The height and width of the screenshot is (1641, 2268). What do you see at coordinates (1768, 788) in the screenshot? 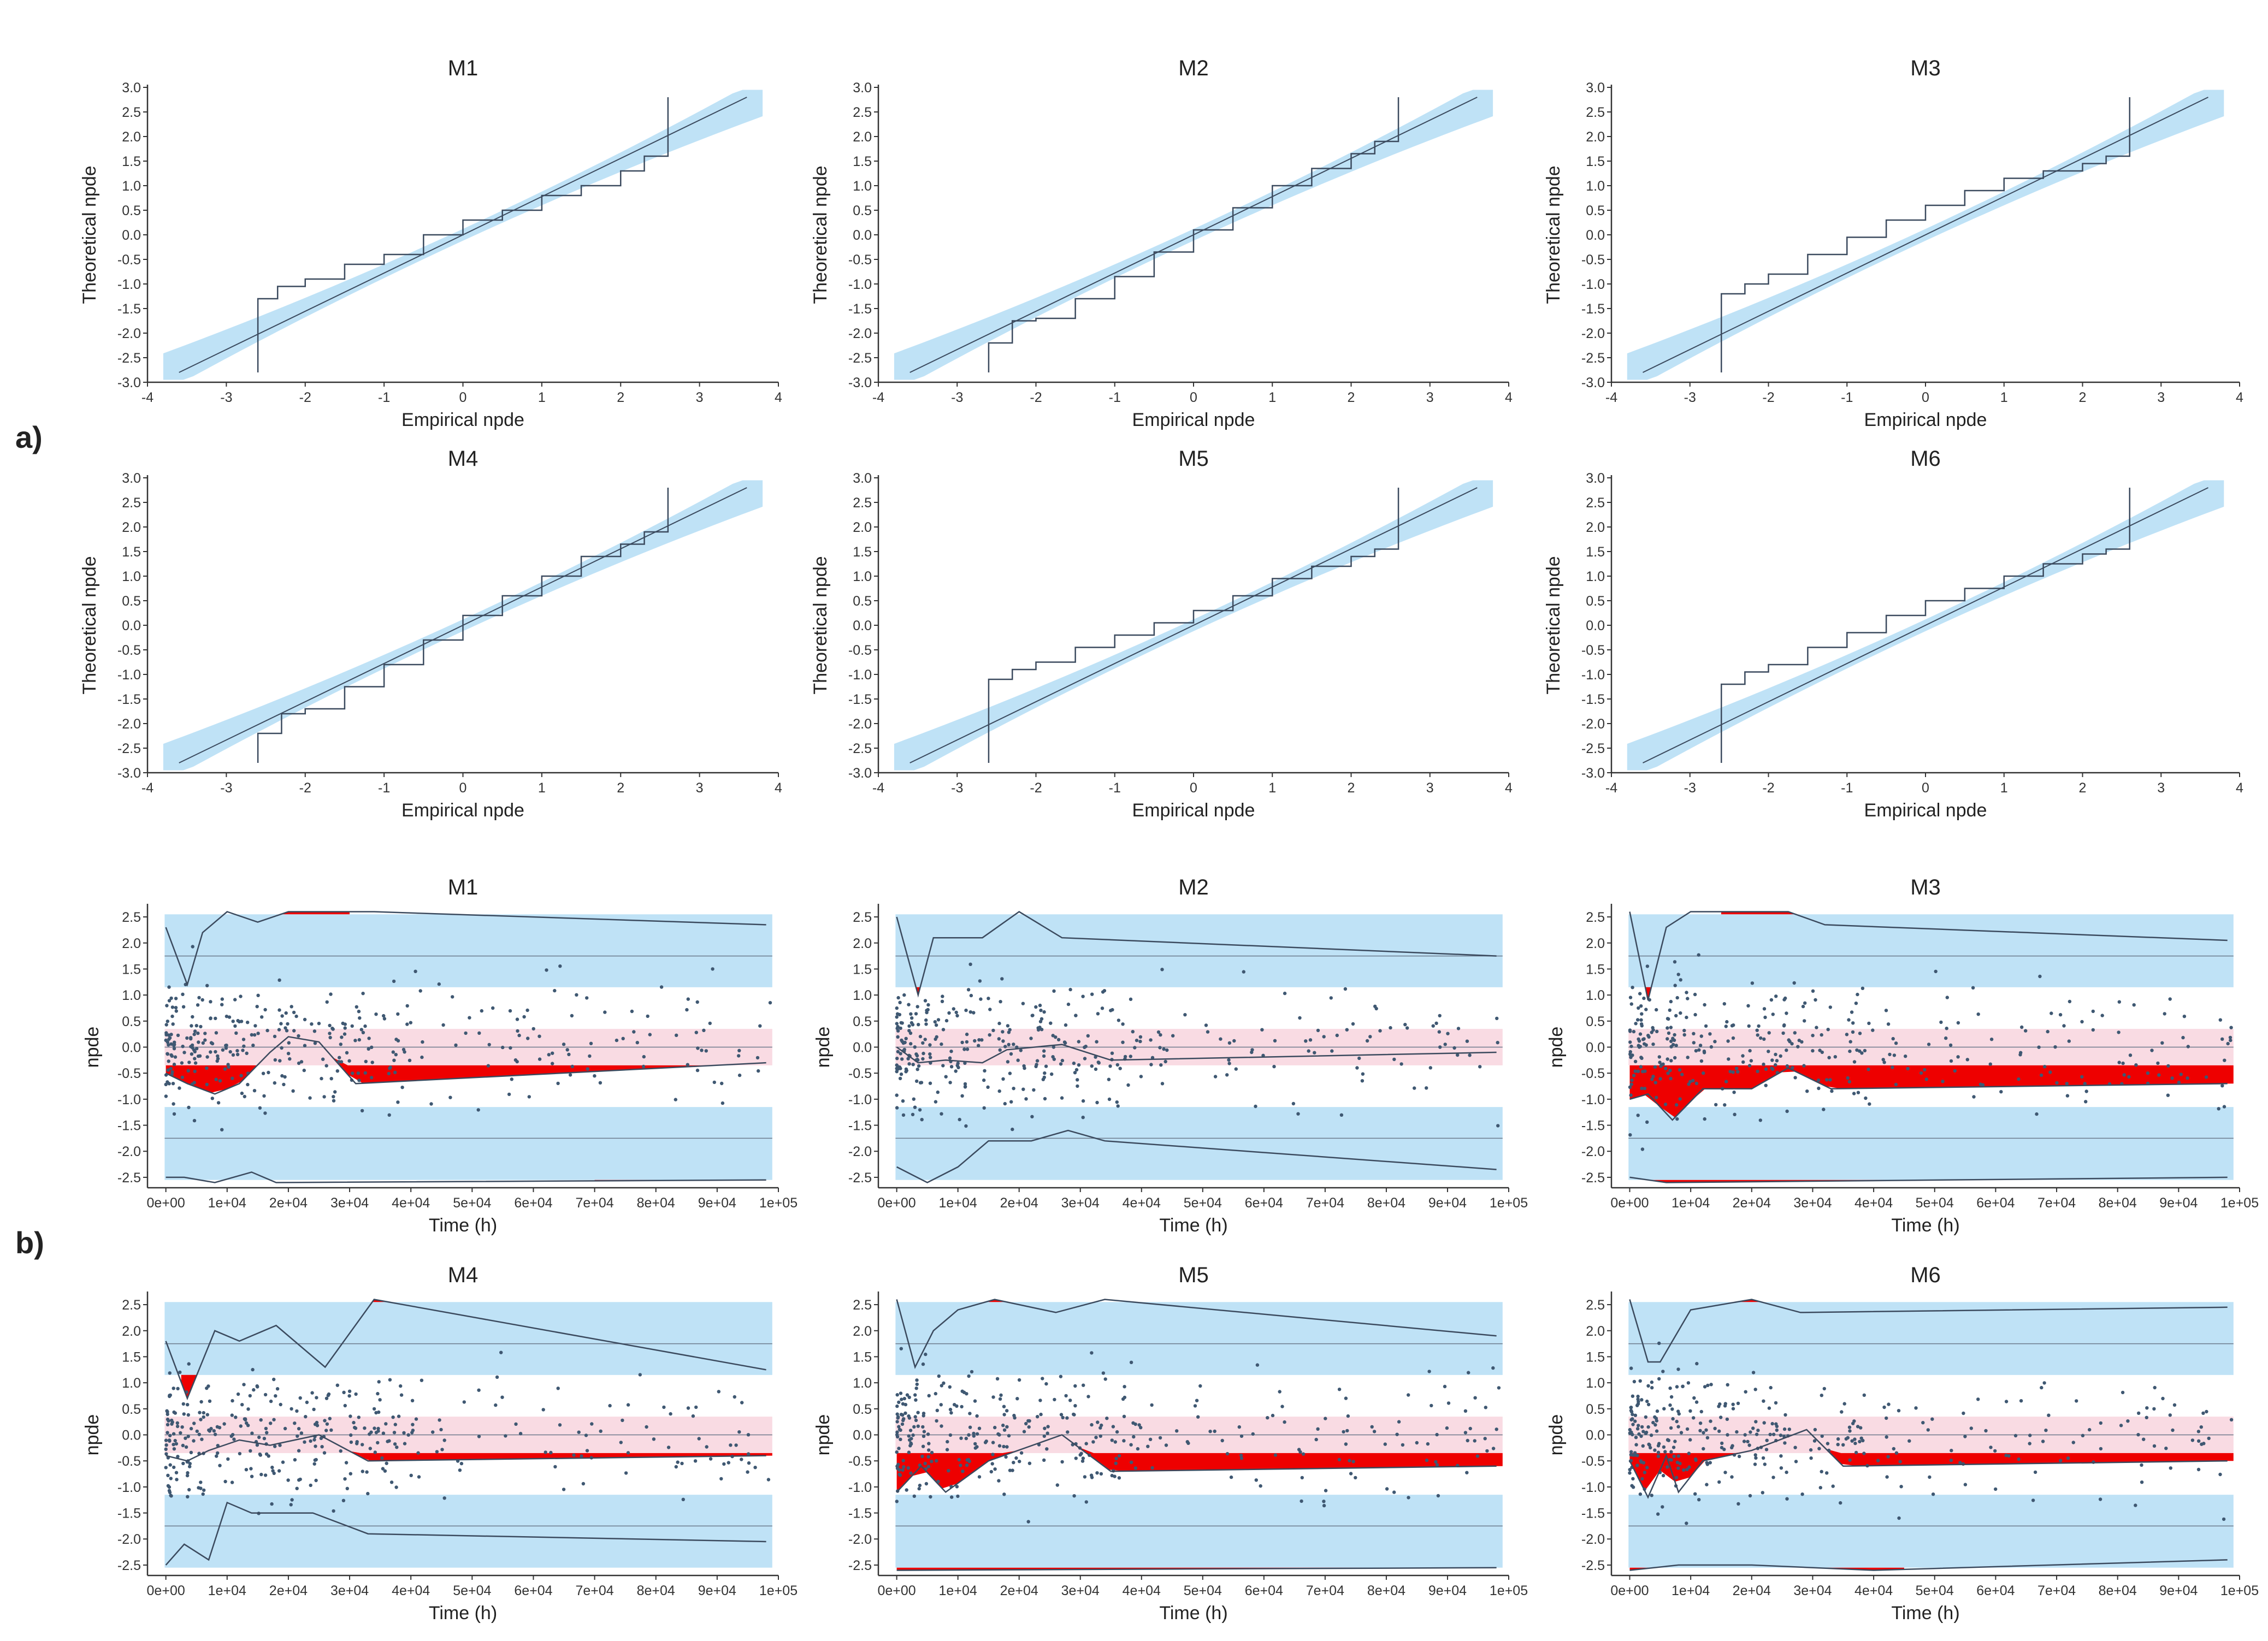
I see `x-tick-label: -2` at bounding box center [1768, 788].